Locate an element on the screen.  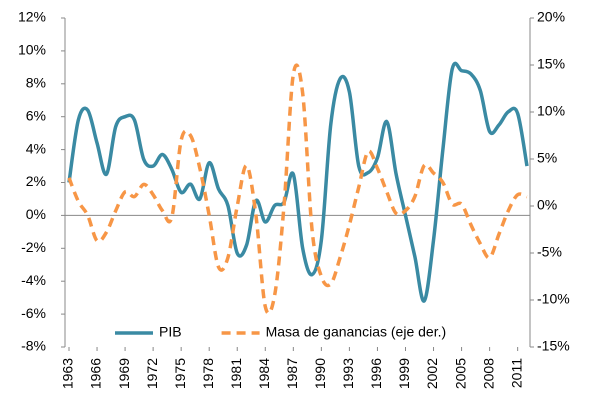
x-tick-label: 1984 is located at coordinates (264, 373).